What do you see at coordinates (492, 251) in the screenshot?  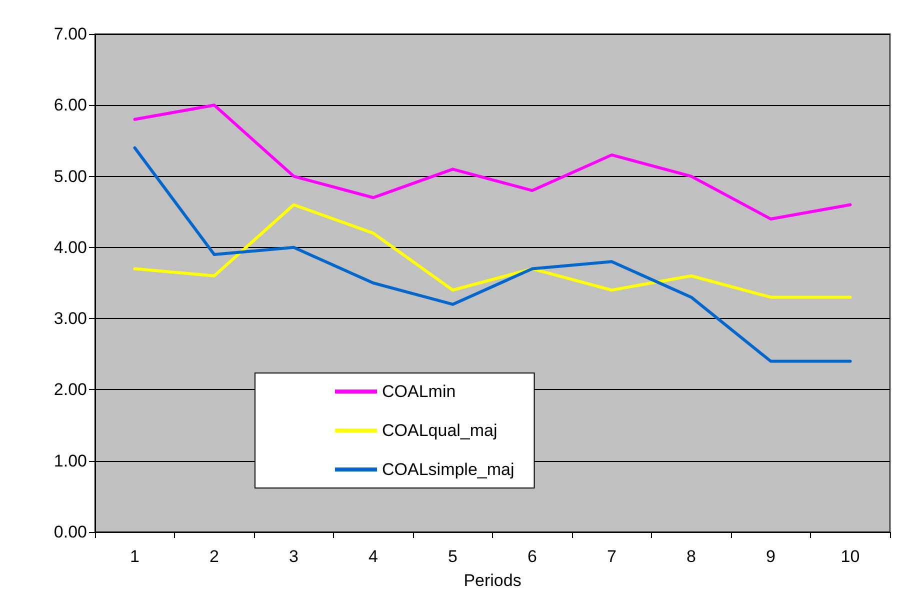 I see `line-series` at bounding box center [492, 251].